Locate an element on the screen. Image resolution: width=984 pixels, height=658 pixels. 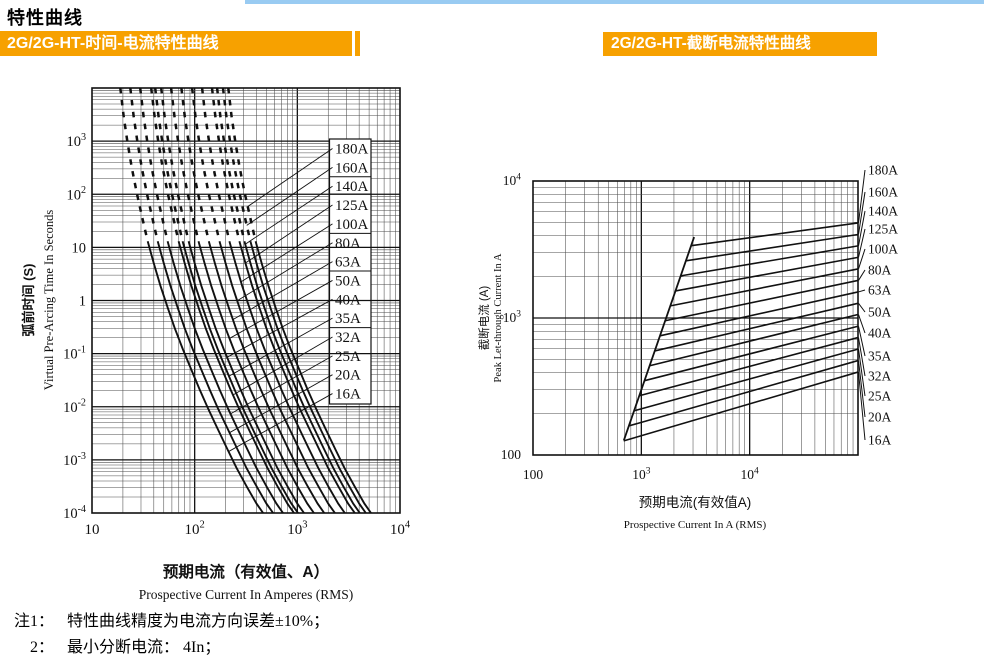
fan-line-35A is located at coordinates (751, 353).